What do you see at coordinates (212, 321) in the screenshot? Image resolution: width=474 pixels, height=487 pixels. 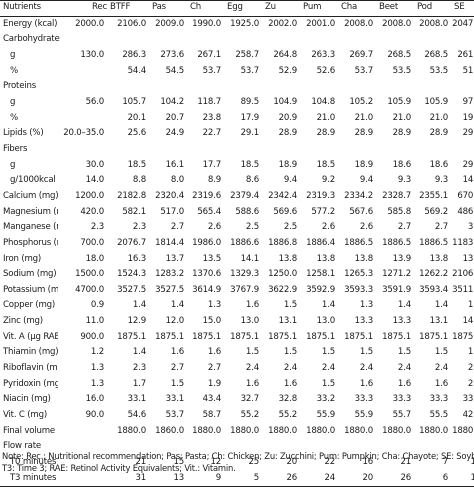 I see `table-cell: 15.0` at bounding box center [212, 321].